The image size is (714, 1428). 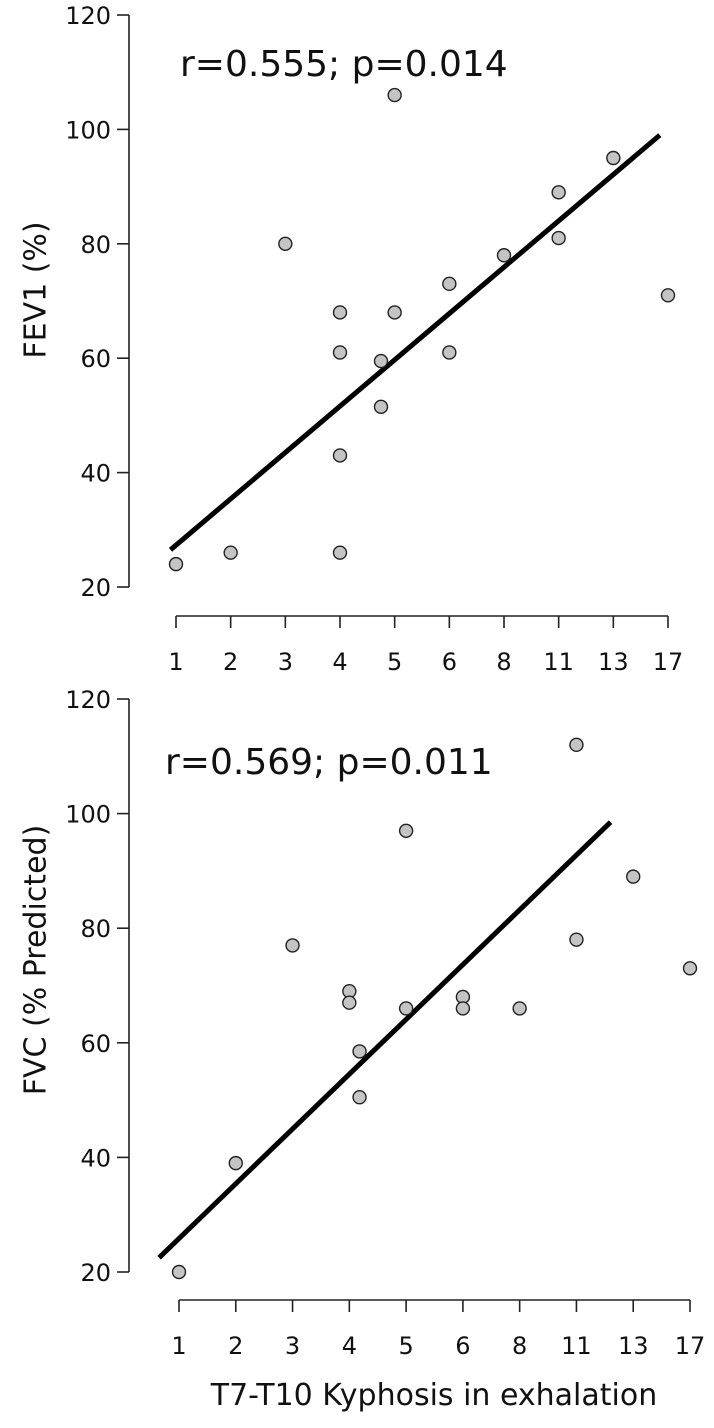 What do you see at coordinates (88, 130) in the screenshot?
I see `chart-0-y-tick-label-100: 100` at bounding box center [88, 130].